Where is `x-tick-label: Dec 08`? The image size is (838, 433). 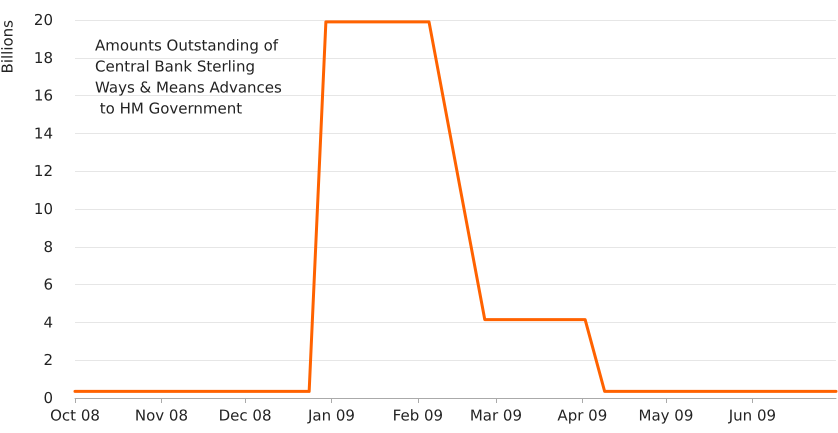 x-tick-label: Dec 08 is located at coordinates (245, 415).